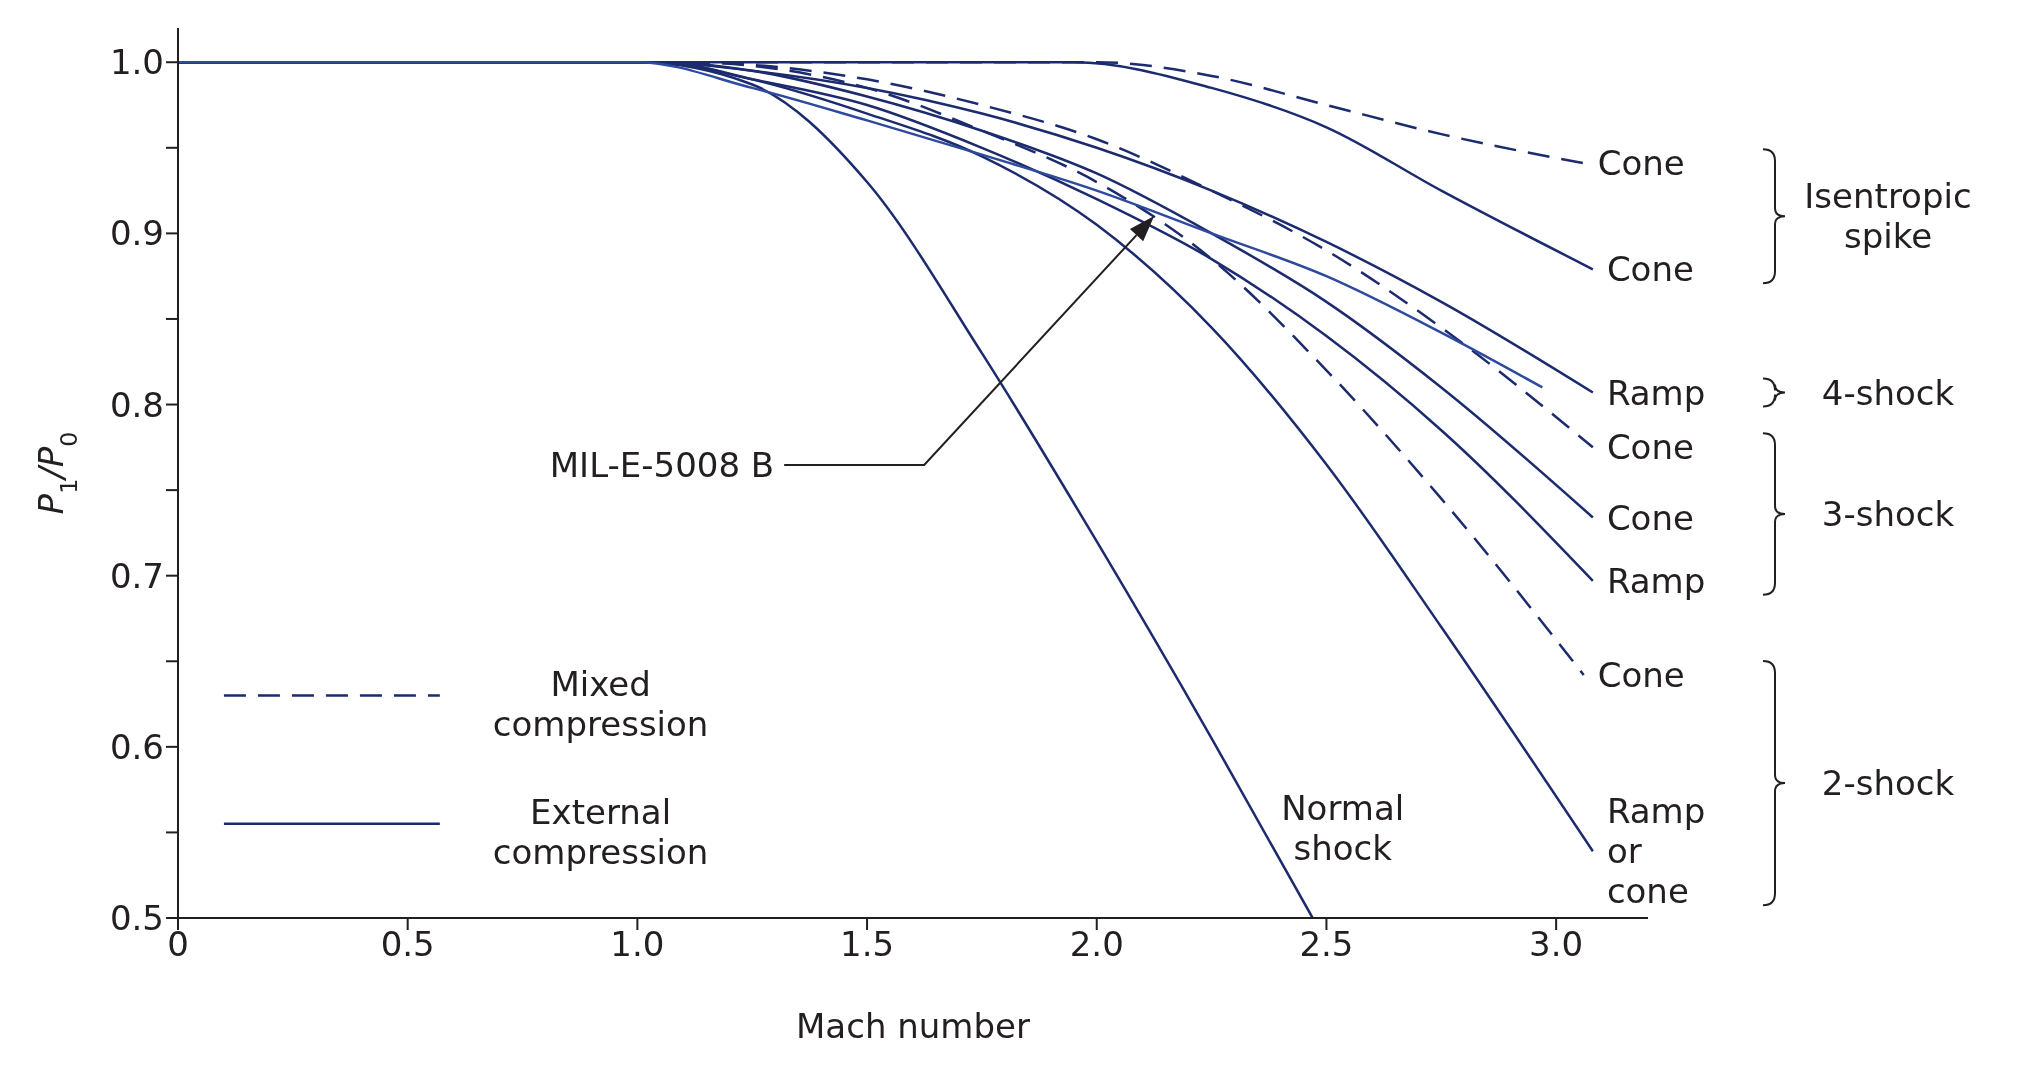  I want to click on annotation: MIL-E-5008 B, so click(662, 464).